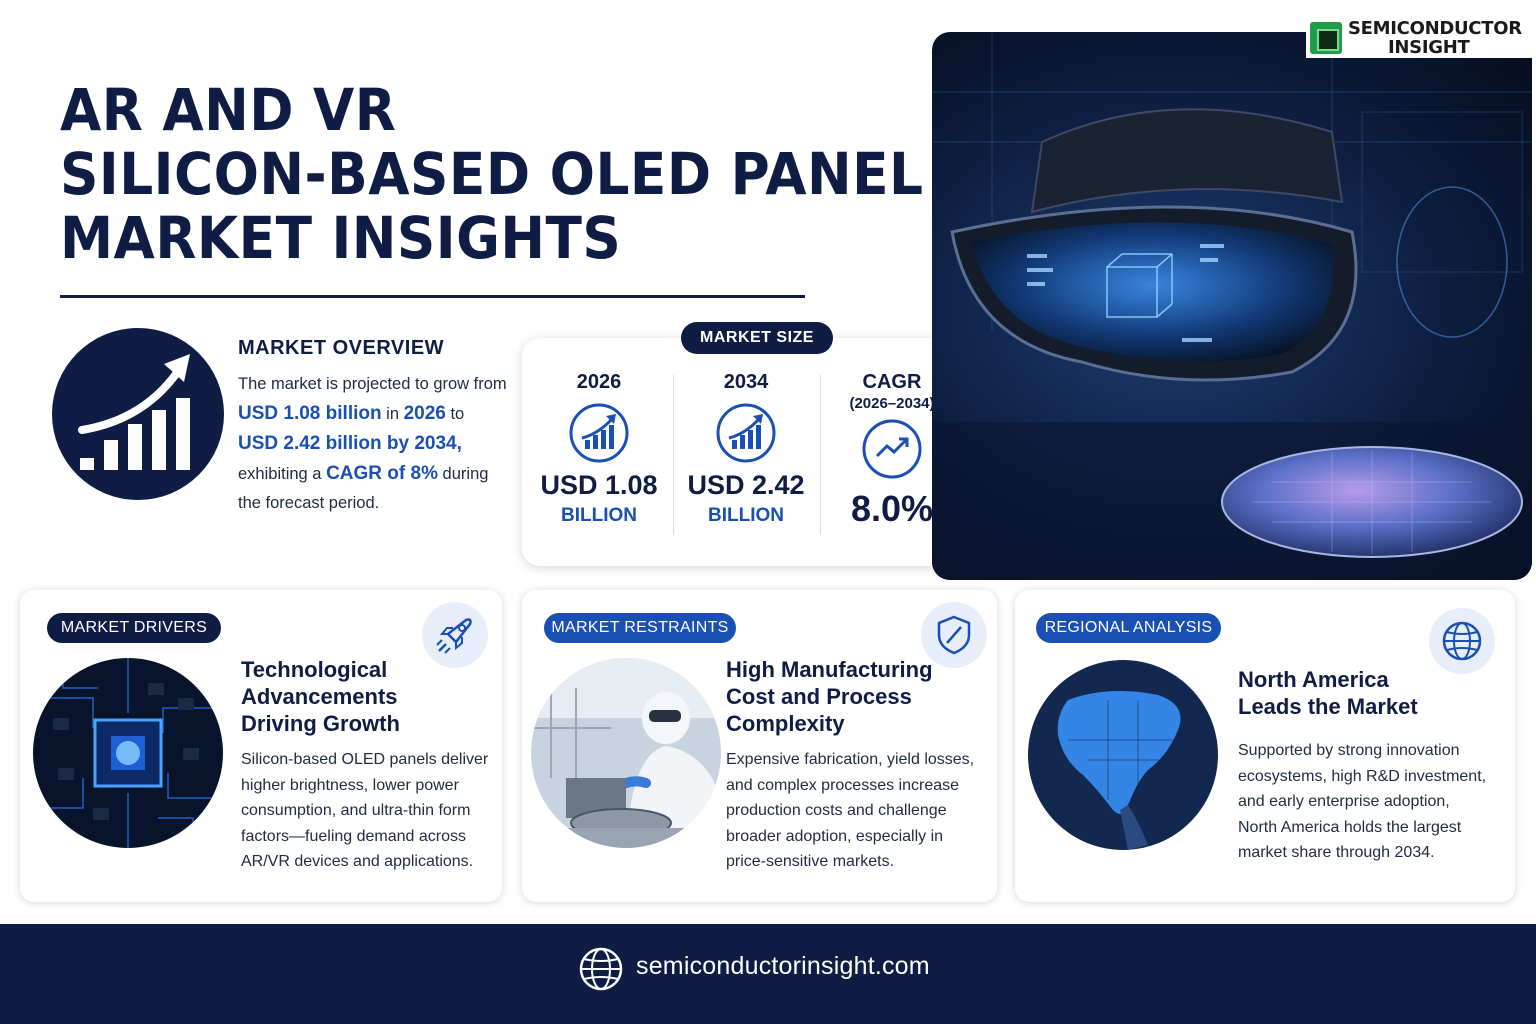 This screenshot has height=1024, width=1536. What do you see at coordinates (1435, 28) in the screenshot?
I see `logo-text-1: SEMICONDUCTOR` at bounding box center [1435, 28].